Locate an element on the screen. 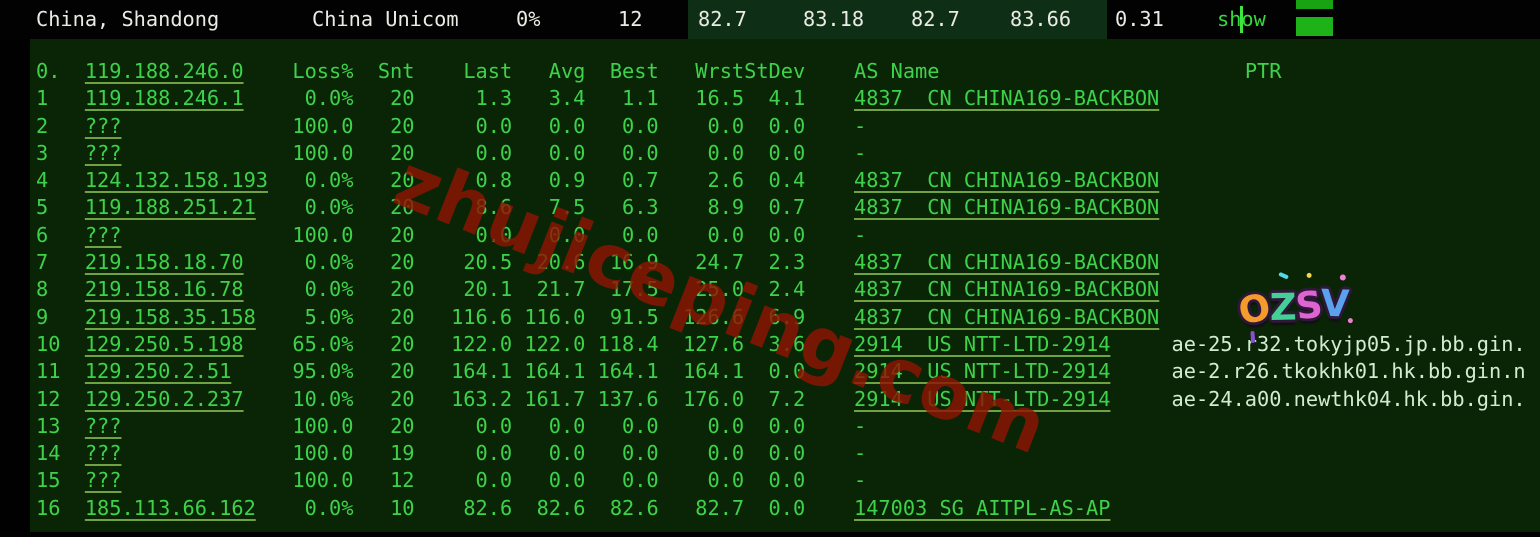  avg-cell: 7.5 is located at coordinates (567, 207).